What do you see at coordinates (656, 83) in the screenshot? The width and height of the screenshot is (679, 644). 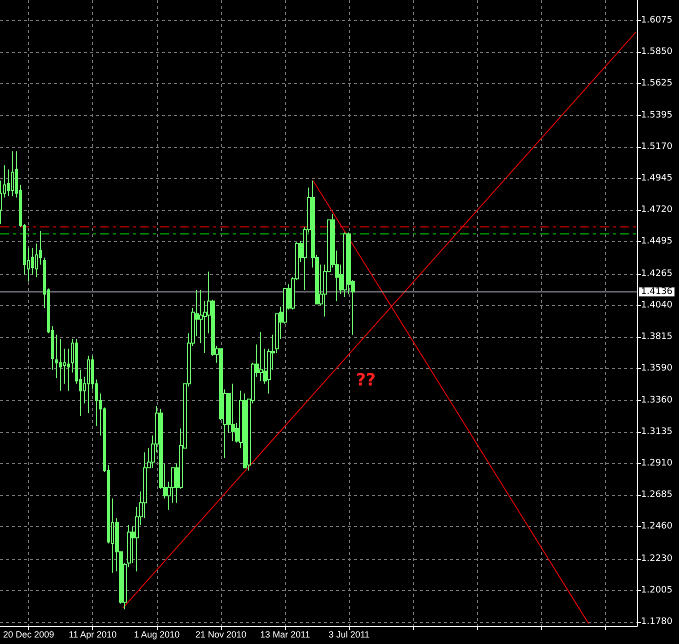 I see `y-tick-label: 1.5625` at bounding box center [656, 83].